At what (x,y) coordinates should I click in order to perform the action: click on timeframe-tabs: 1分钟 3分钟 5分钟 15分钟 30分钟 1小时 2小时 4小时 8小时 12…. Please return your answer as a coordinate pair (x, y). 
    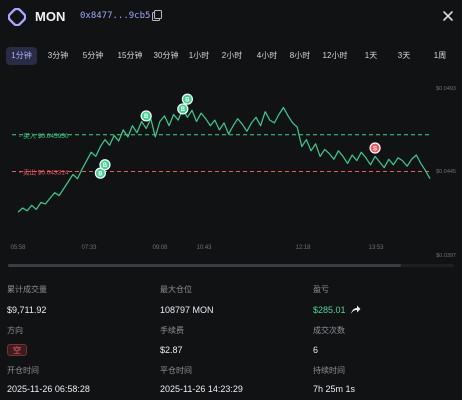
    Looking at the image, I should click on (231, 56).